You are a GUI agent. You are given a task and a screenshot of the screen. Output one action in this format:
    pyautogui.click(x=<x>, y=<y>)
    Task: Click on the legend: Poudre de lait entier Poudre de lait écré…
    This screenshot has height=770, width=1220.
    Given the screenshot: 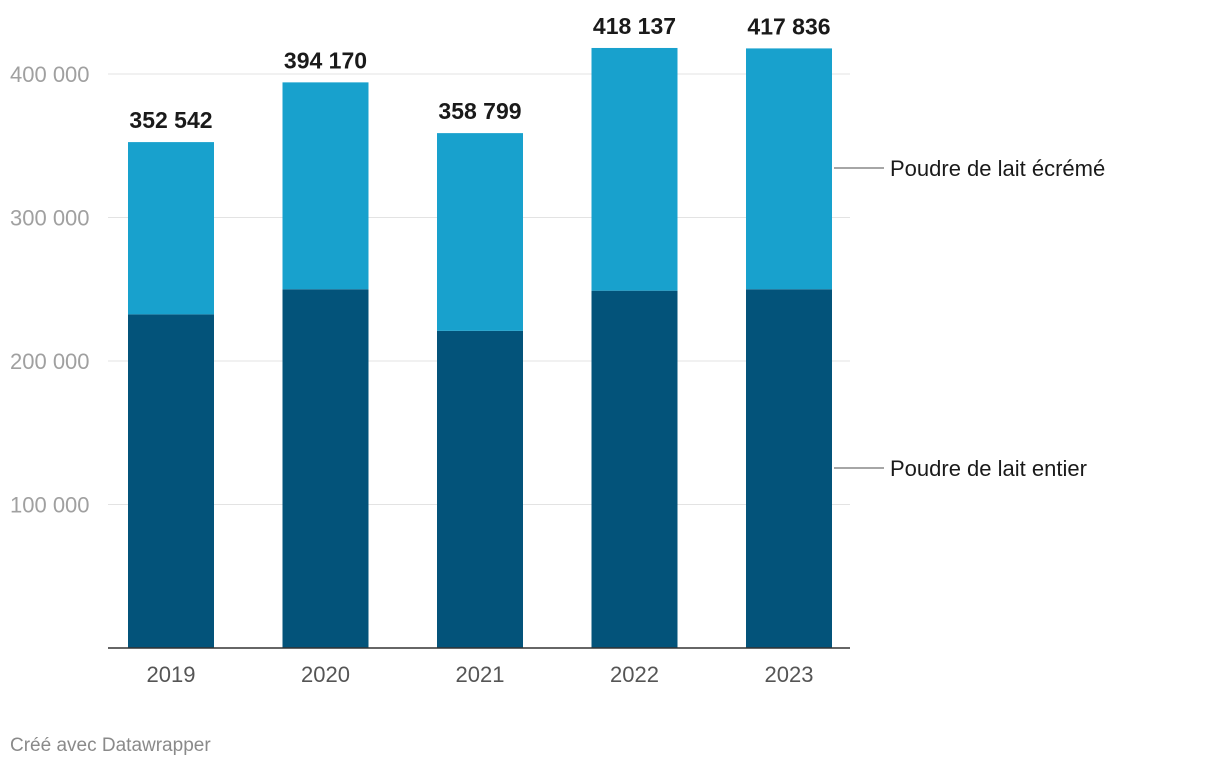 What is the action you would take?
    pyautogui.click(x=969, y=318)
    